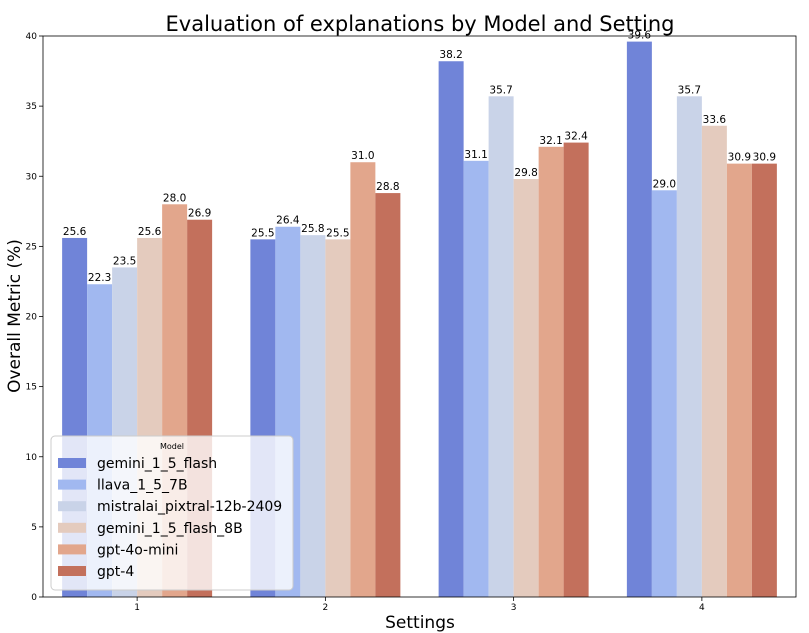 The height and width of the screenshot is (633, 809). Describe the element at coordinates (525, 173) in the screenshot. I see `data-label-gemini_1_5_flash_8B-setting-3: 29.8` at that location.